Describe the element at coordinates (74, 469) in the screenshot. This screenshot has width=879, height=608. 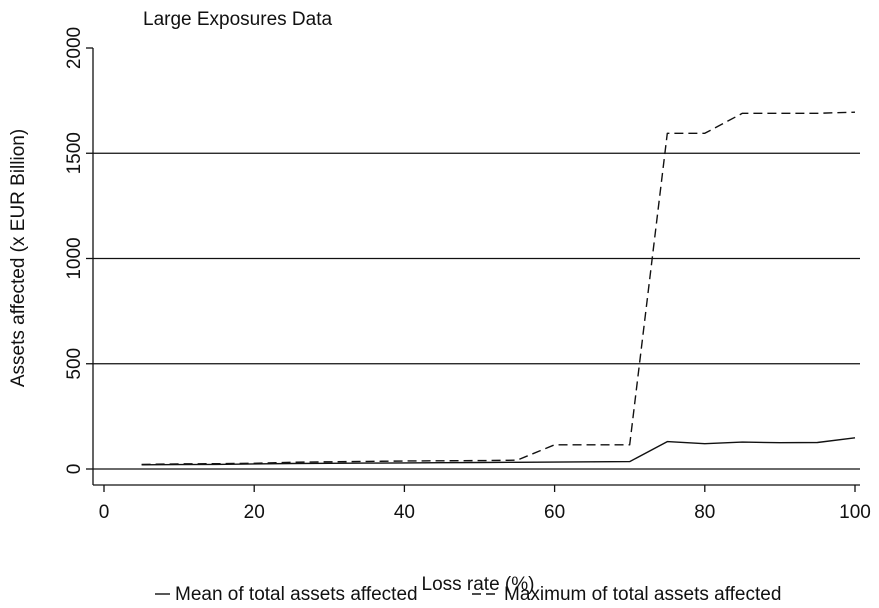
I see `y-tick-label-0: 0` at that location.